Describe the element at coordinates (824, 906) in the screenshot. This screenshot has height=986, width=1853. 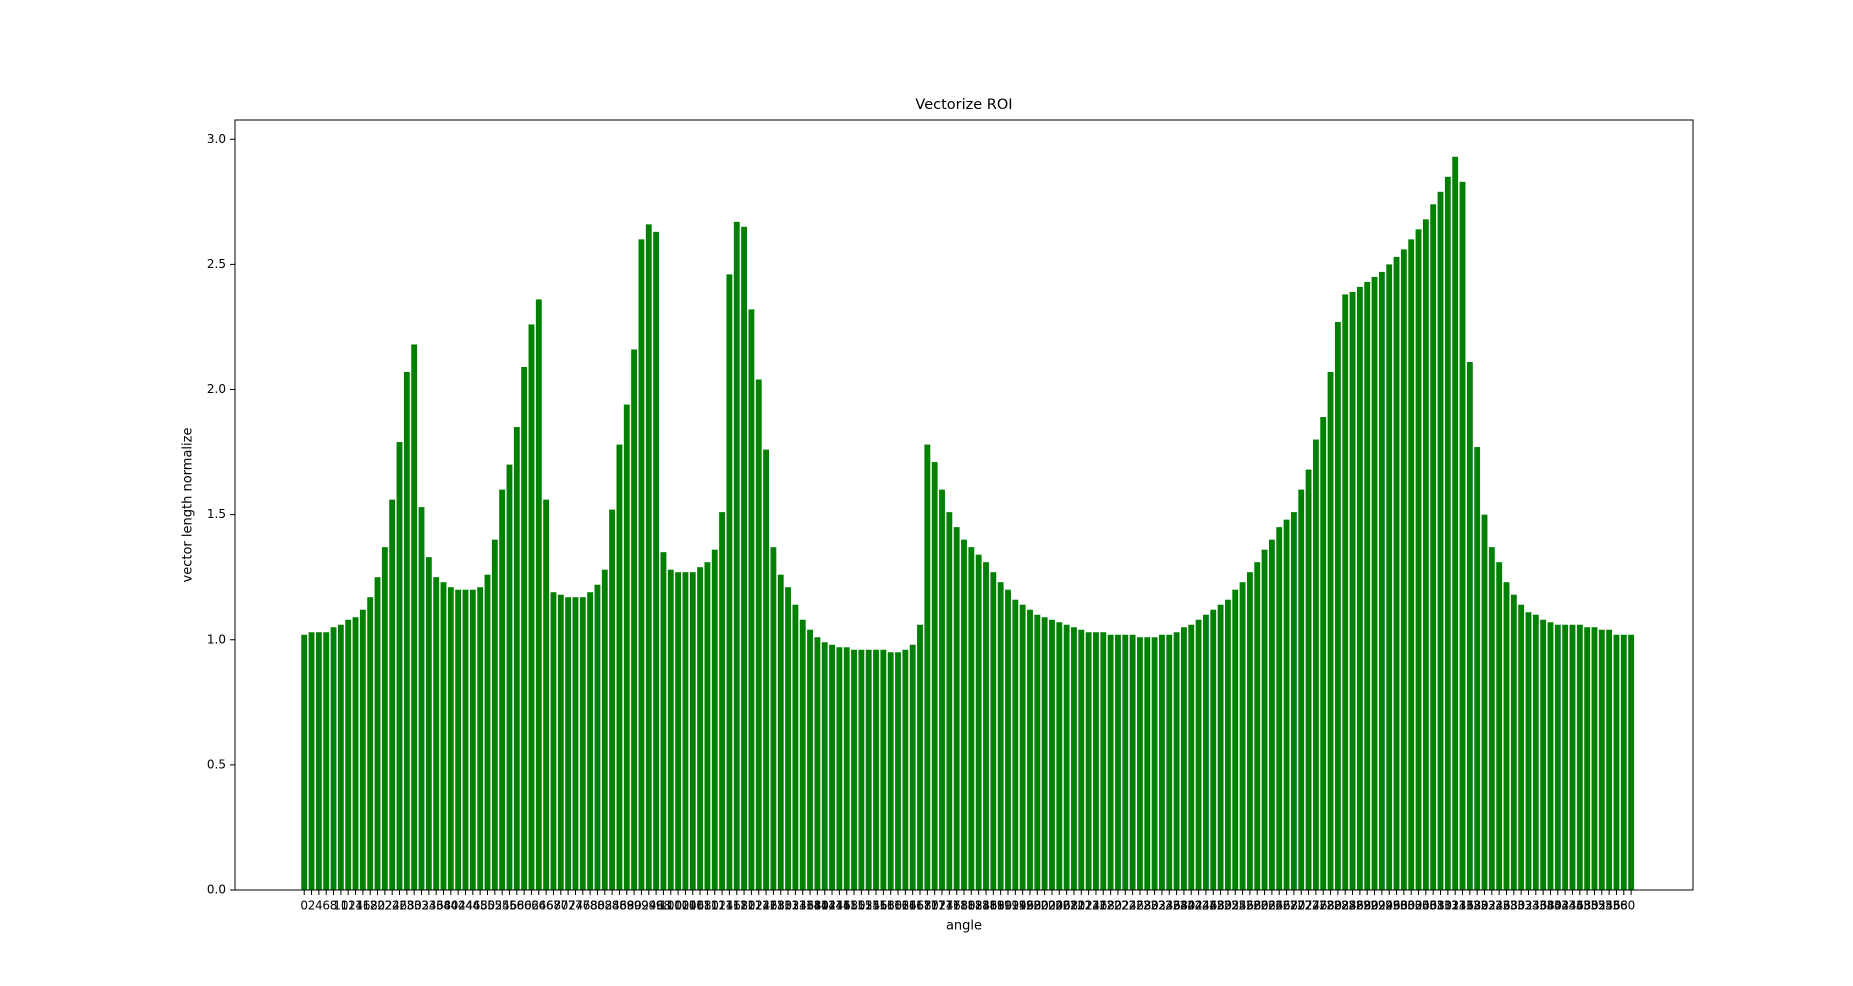
I see `x-tick-label: 142` at that location.